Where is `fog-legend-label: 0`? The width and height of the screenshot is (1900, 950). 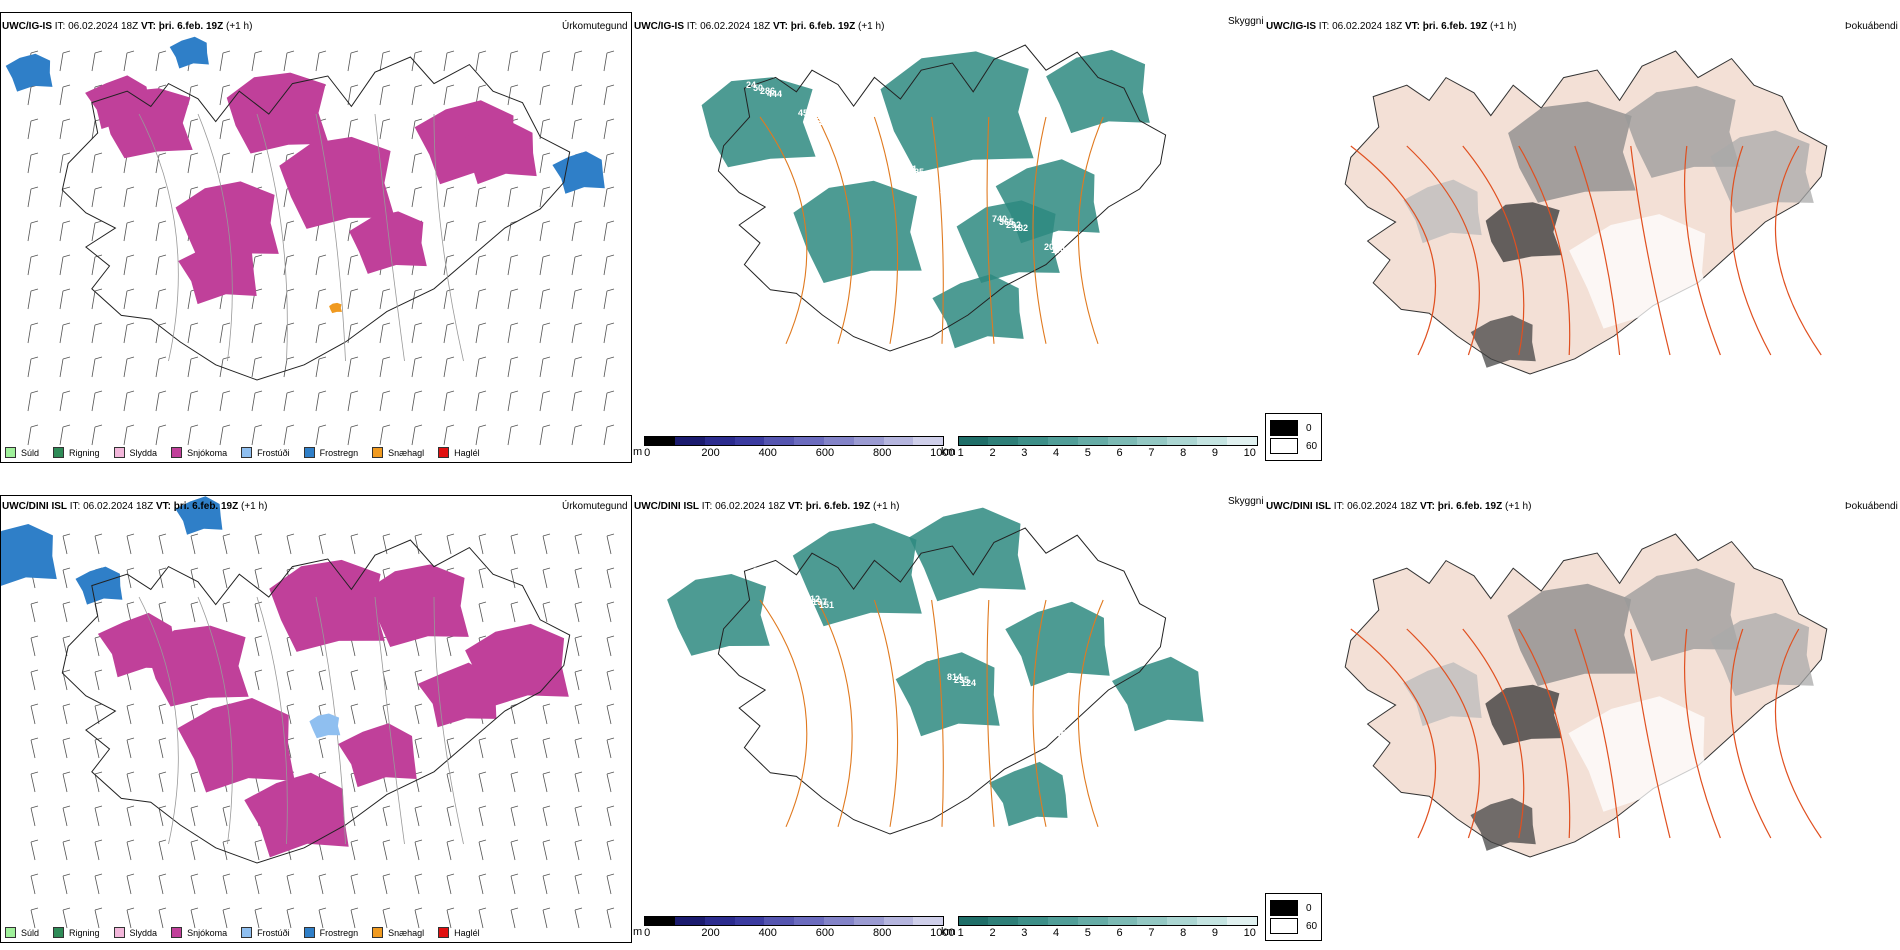 fog-legend-label: 0 is located at coordinates (1309, 428).